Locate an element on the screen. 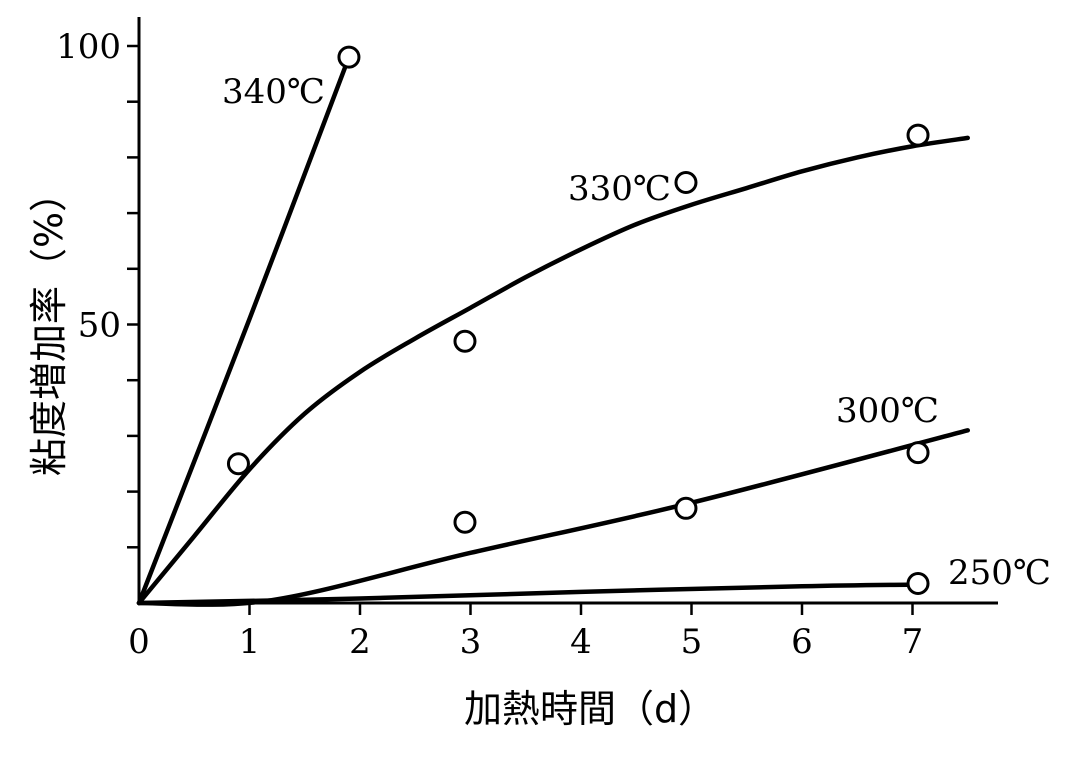 The width and height of the screenshot is (1080, 763). x-tick-label-1: 1 is located at coordinates (250, 642).